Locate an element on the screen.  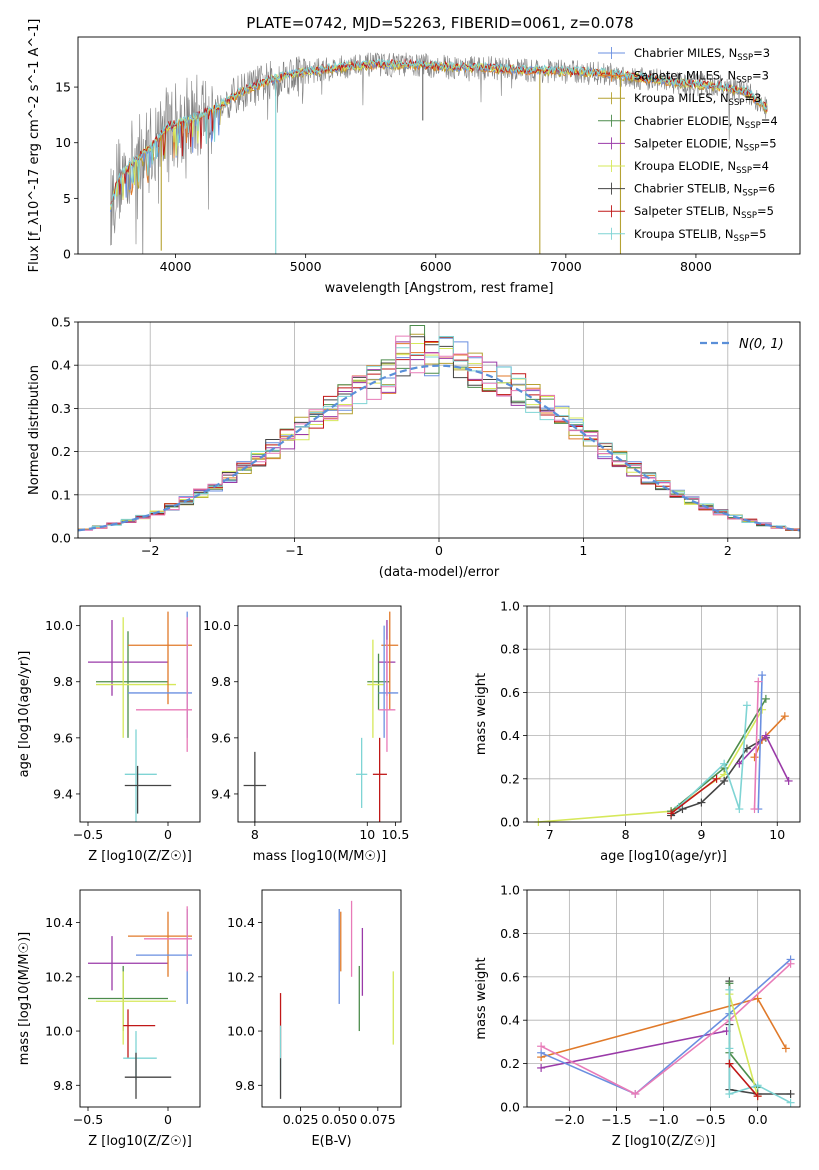
y-axis-label: mass [log10(M/M☉)] is located at coordinates (24, 998).